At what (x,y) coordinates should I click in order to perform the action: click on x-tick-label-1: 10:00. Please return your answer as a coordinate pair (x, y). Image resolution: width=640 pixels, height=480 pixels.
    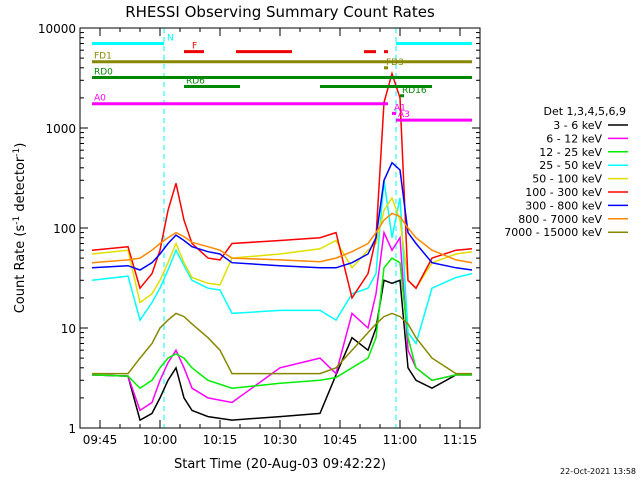
    Looking at the image, I should click on (160, 440).